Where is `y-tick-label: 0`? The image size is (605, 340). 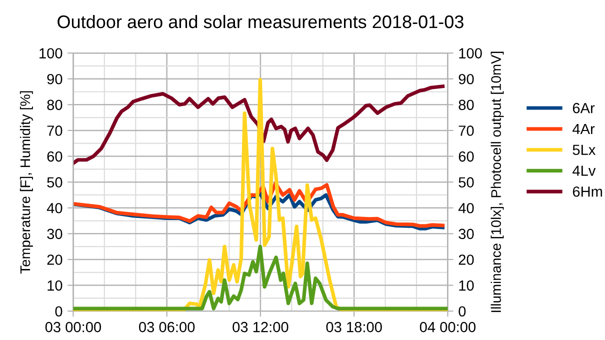
y-tick-label: 0 is located at coordinates (58, 311).